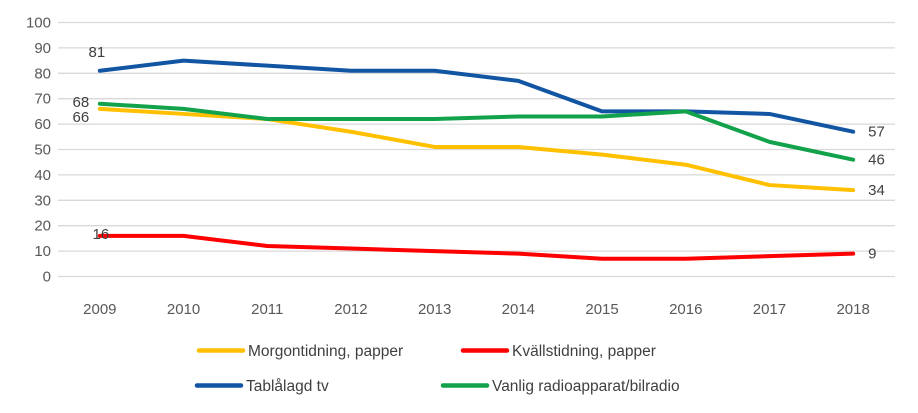  What do you see at coordinates (47, 277) in the screenshot?
I see `y-axis-tick-label: 0` at bounding box center [47, 277].